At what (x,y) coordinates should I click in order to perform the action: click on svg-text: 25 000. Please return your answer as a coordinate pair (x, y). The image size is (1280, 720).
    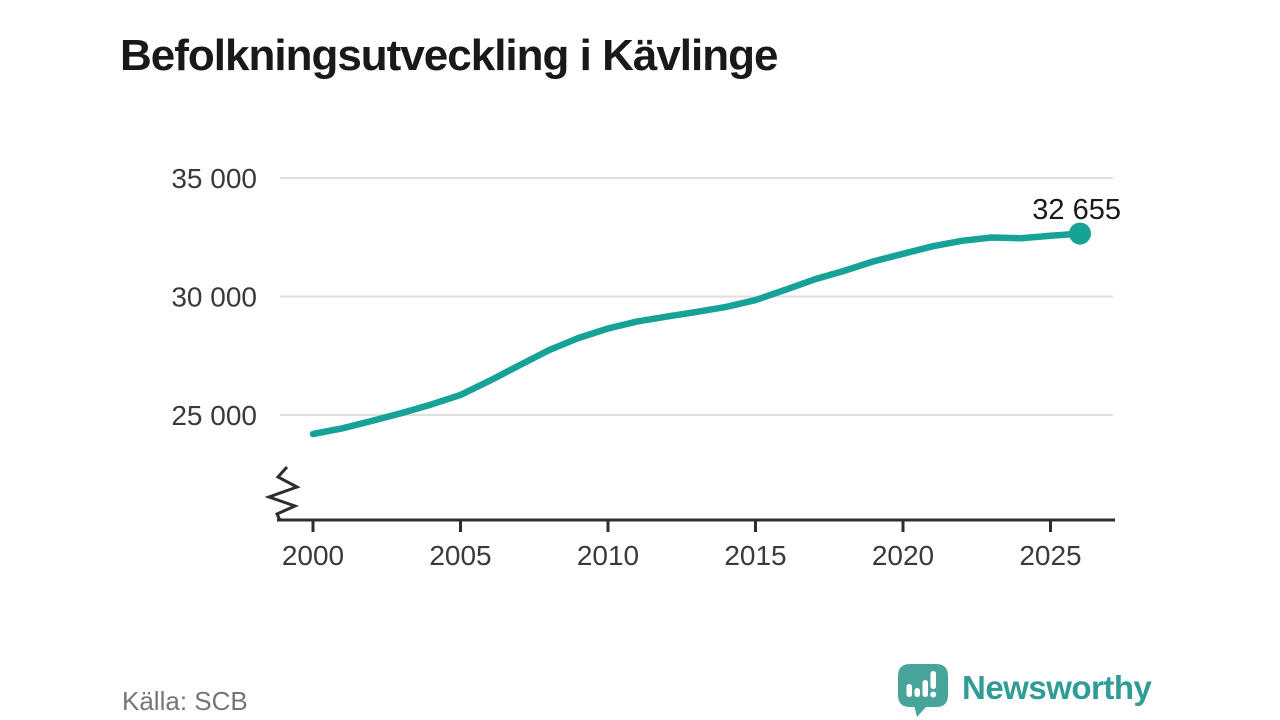
    Looking at the image, I should click on (214, 415).